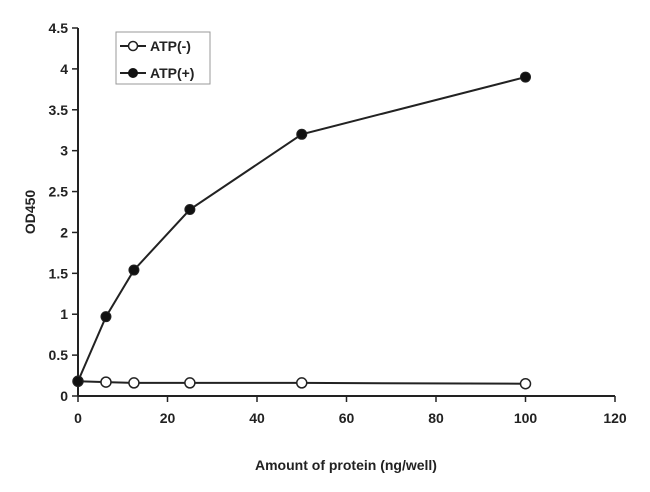 The image size is (650, 492). Describe the element at coordinates (30, 212) in the screenshot. I see `y-axis-title: OD450` at that location.